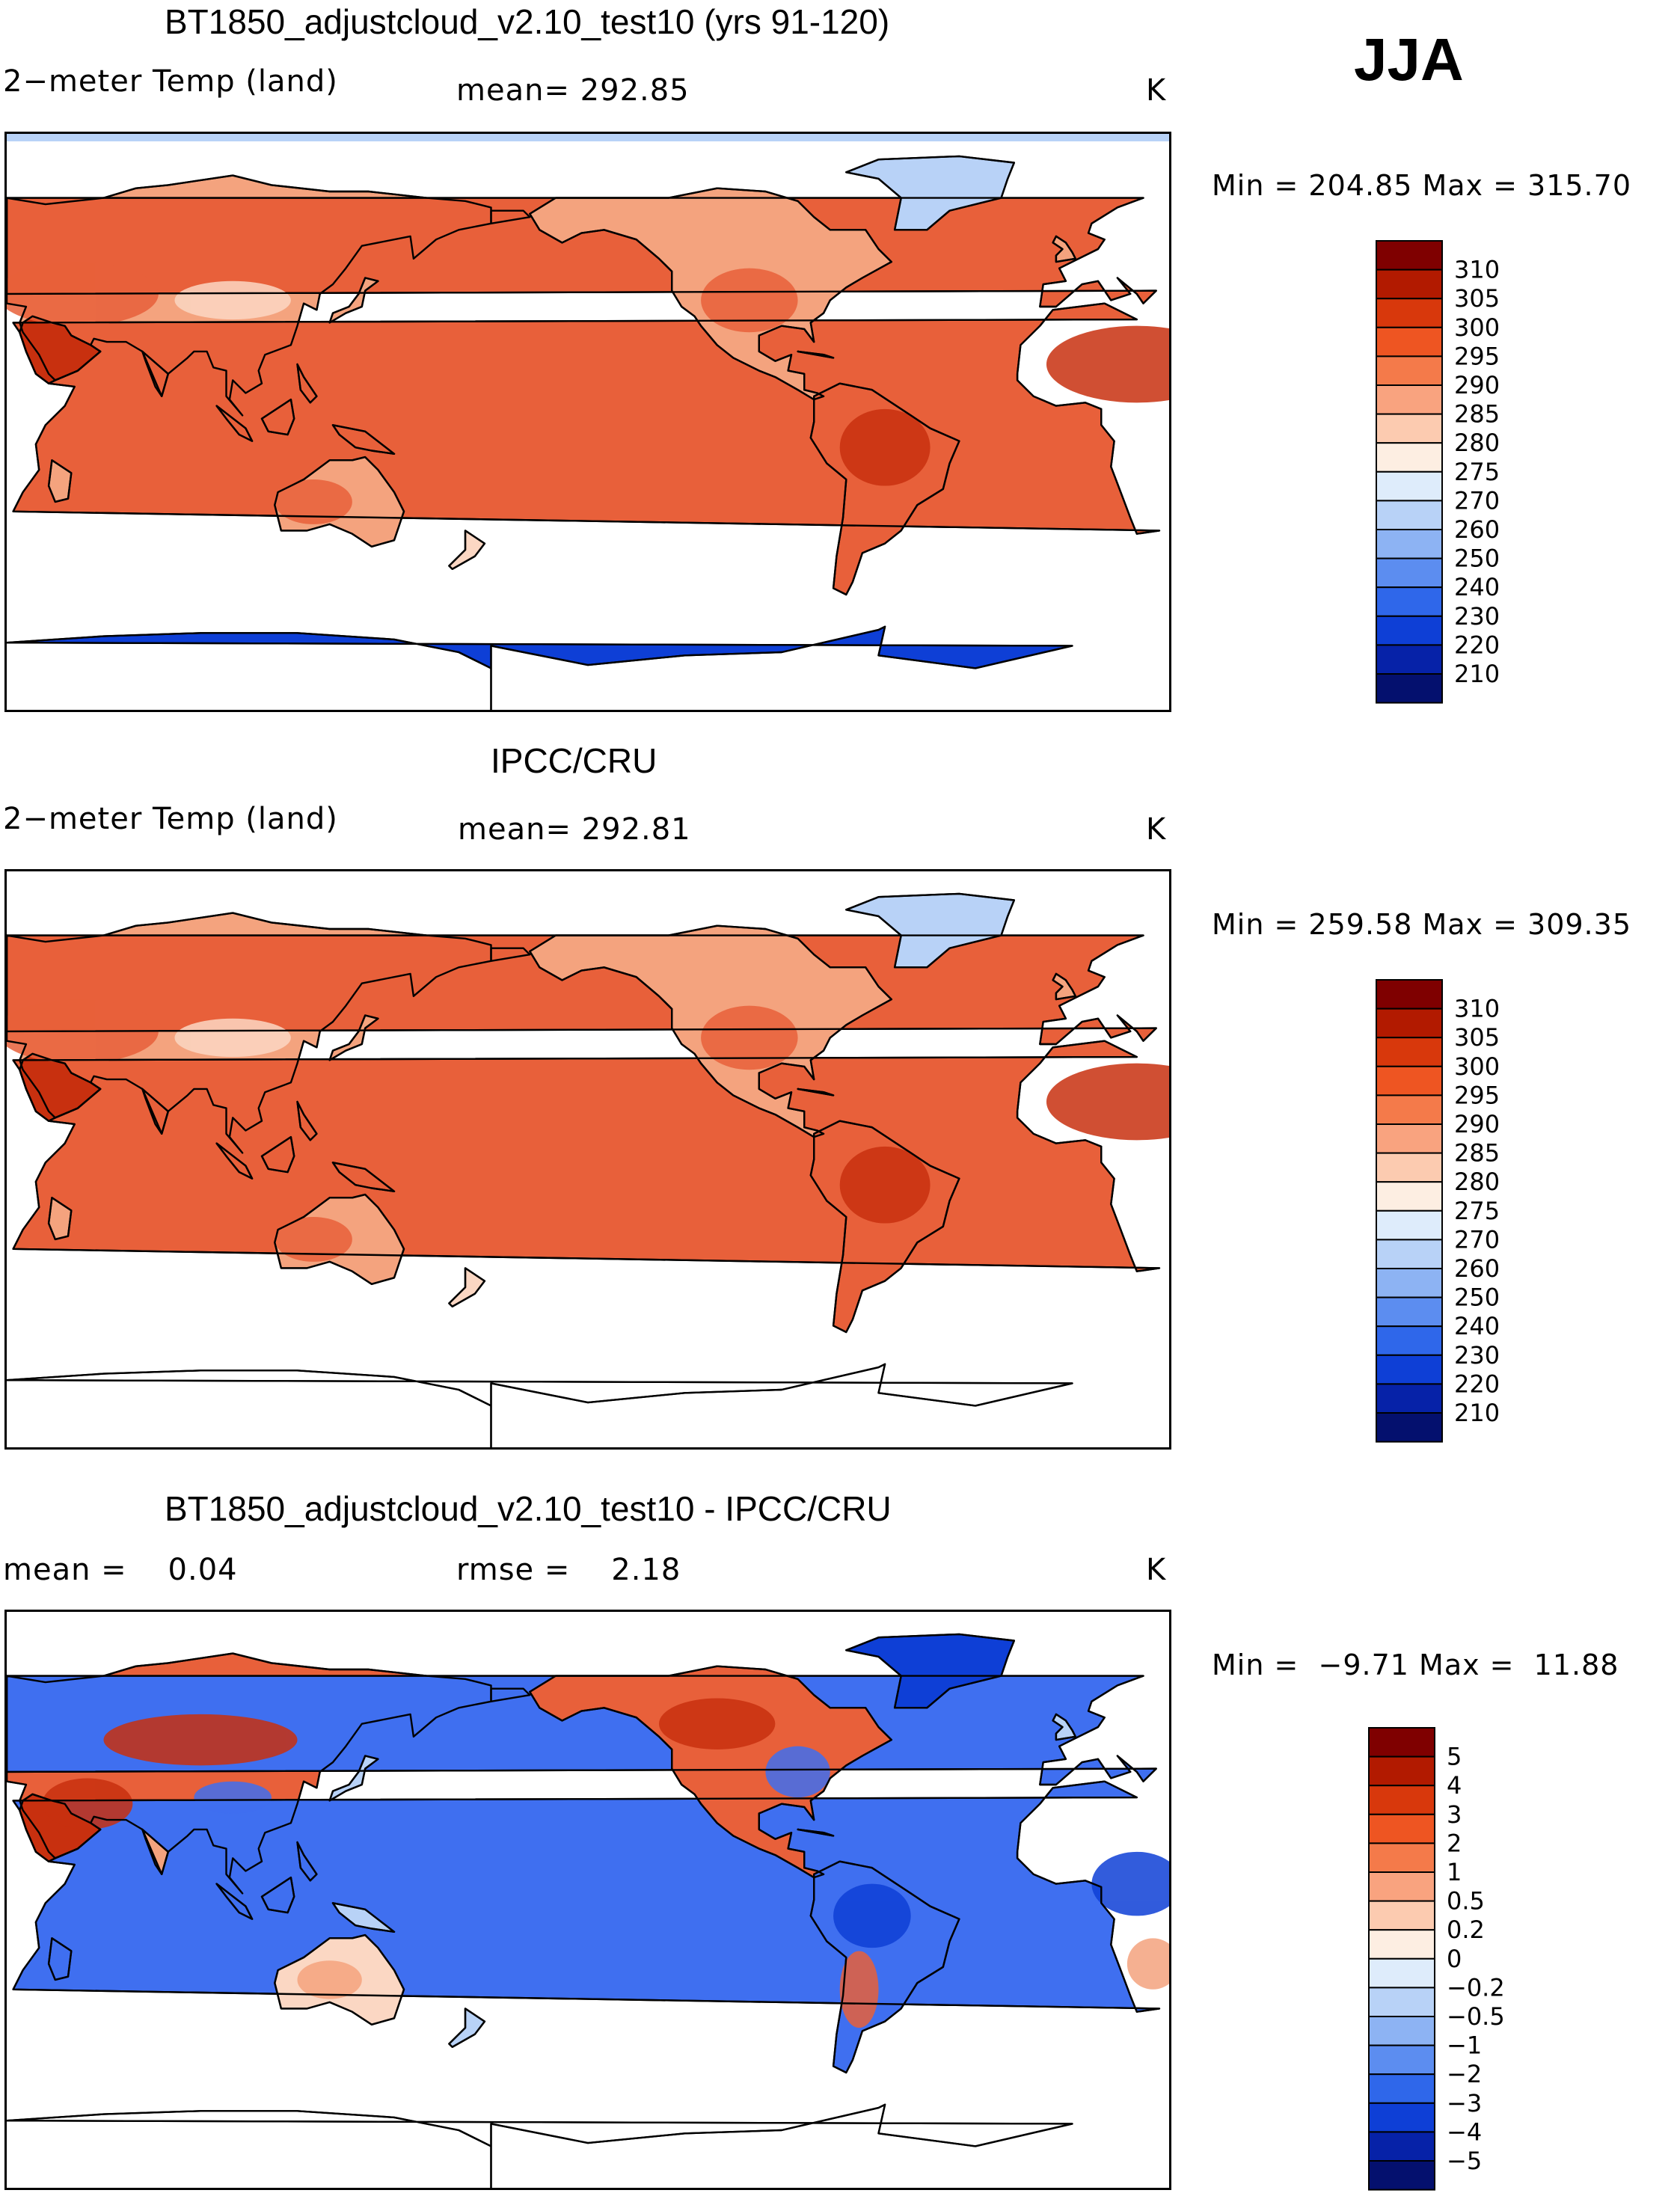 Image resolution: width=1680 pixels, height=2202 pixels. I want to click on panel-variable-label: 2−meter Temp (land), so click(170, 81).